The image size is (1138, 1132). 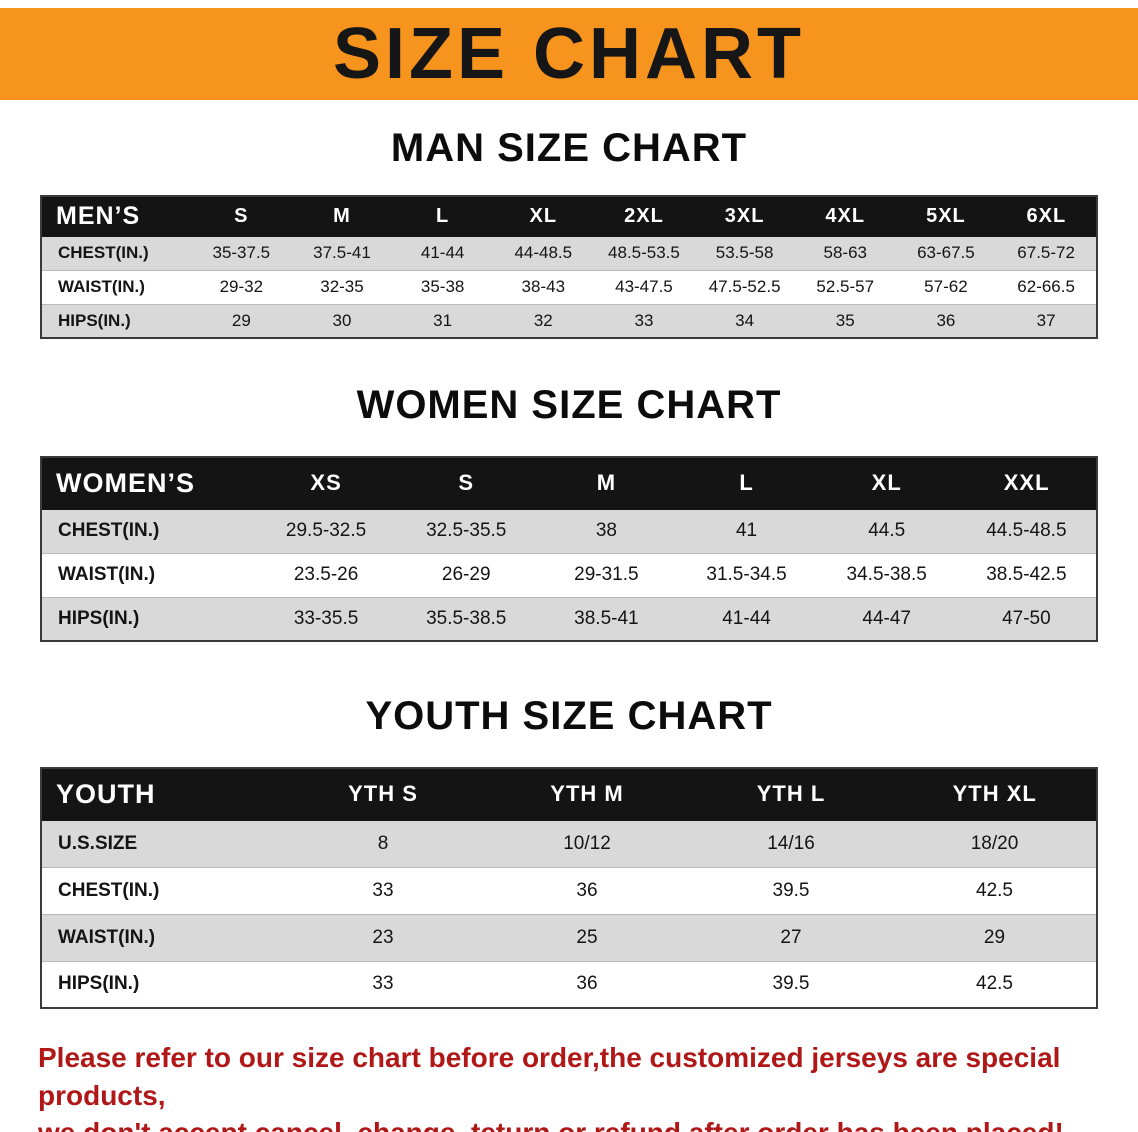 What do you see at coordinates (606, 530) in the screenshot?
I see `size-value-cell: 38` at bounding box center [606, 530].